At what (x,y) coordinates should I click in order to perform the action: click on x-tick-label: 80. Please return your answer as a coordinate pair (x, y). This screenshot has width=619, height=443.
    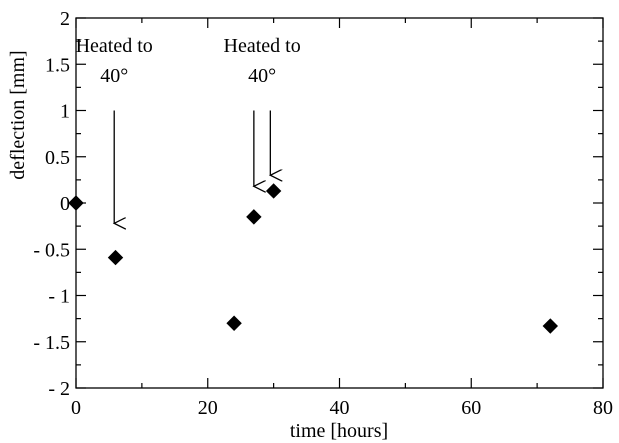
    Looking at the image, I should click on (603, 408).